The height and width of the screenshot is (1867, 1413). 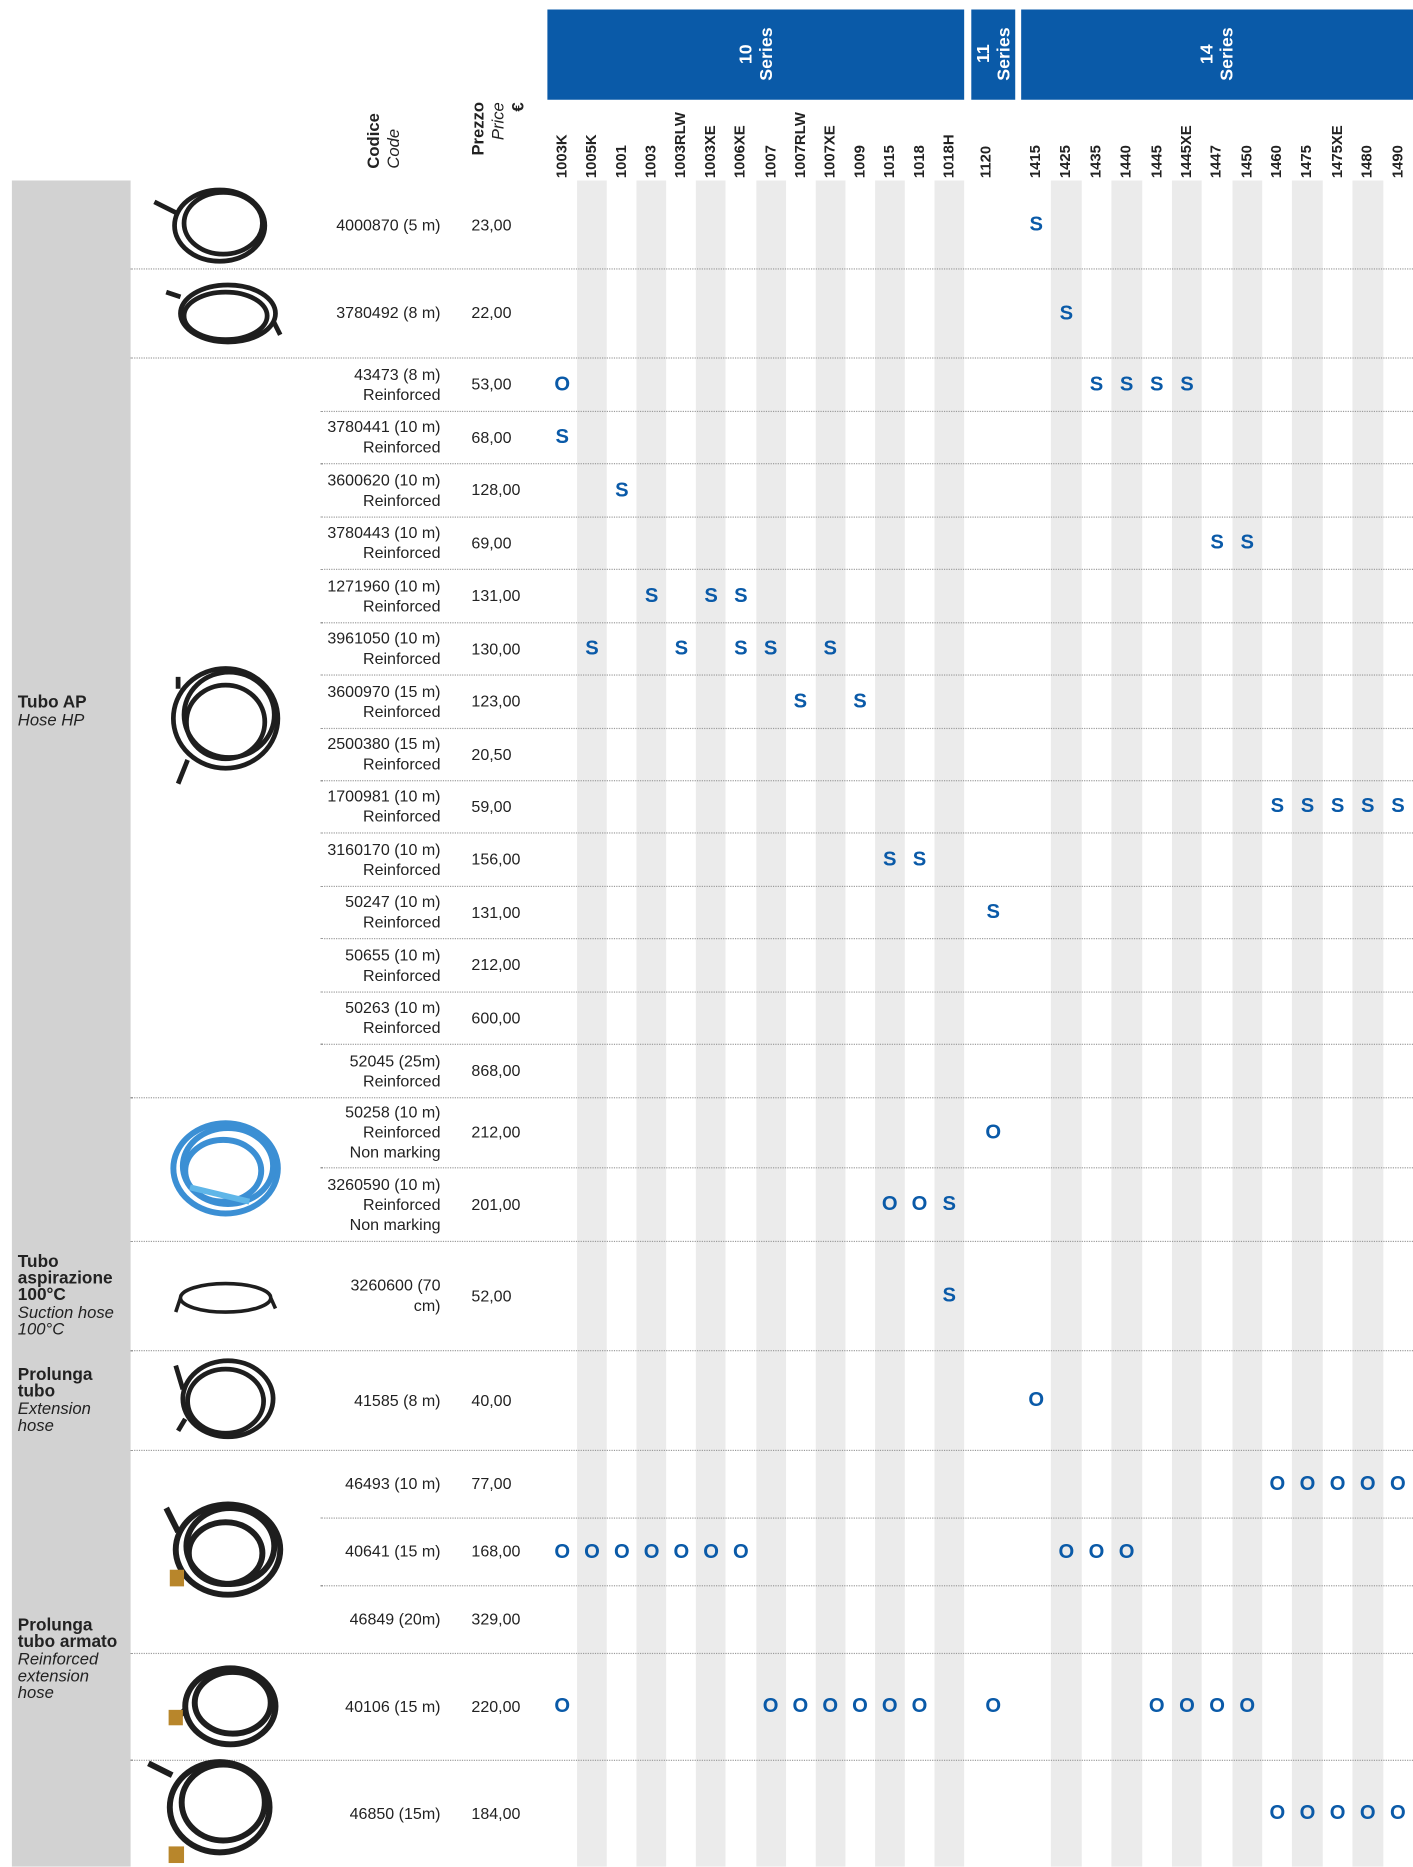 What do you see at coordinates (491, 384) in the screenshot?
I see `product-price: 53,00` at bounding box center [491, 384].